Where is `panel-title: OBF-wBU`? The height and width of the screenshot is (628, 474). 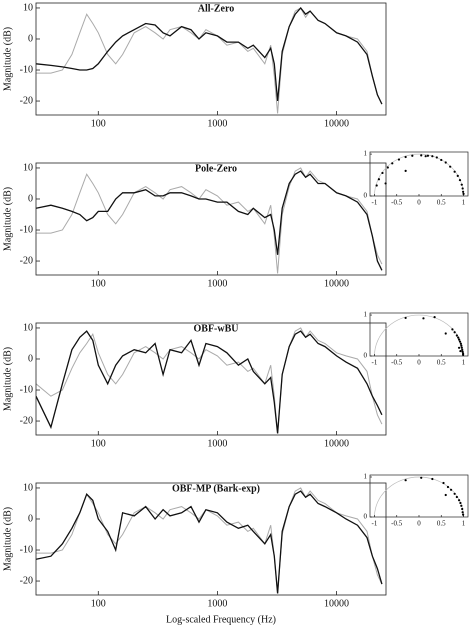
panel-title: OBF-wBU is located at coordinates (216, 328).